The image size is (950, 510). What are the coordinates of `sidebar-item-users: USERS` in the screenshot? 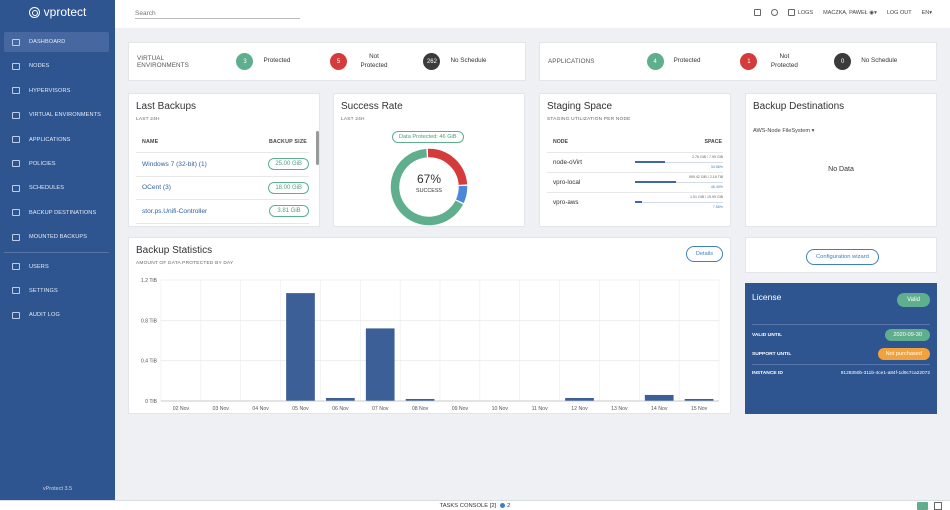 It's located at (56, 267).